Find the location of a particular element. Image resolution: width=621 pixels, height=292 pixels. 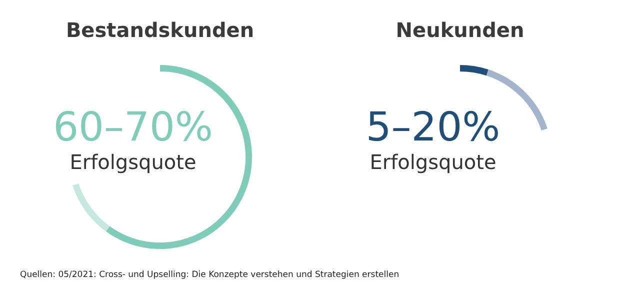

chart-title: Bestandskunden is located at coordinates (160, 30).